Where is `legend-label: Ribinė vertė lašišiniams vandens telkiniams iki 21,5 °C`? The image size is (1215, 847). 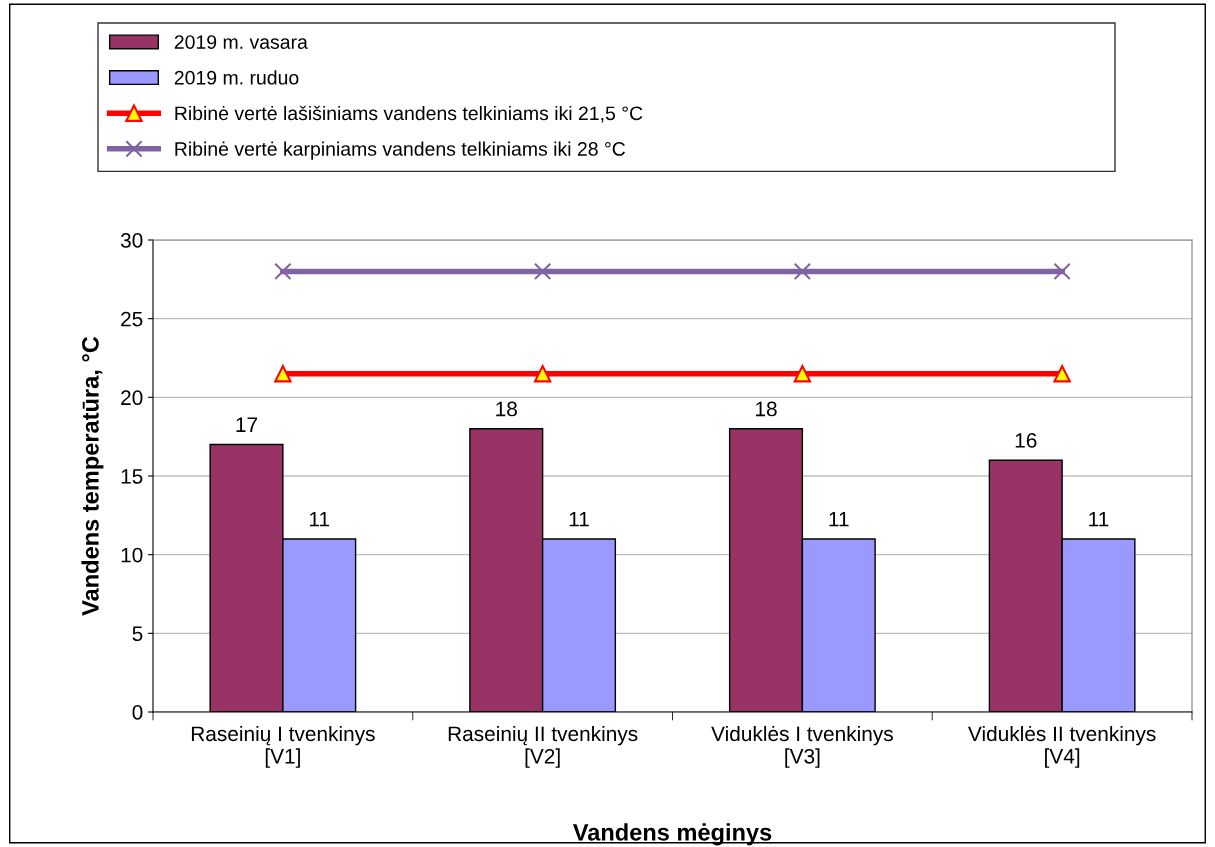
legend-label: Ribinė vertė lašišiniams vandens telkiniams iki 21,5 °C is located at coordinates (409, 114).